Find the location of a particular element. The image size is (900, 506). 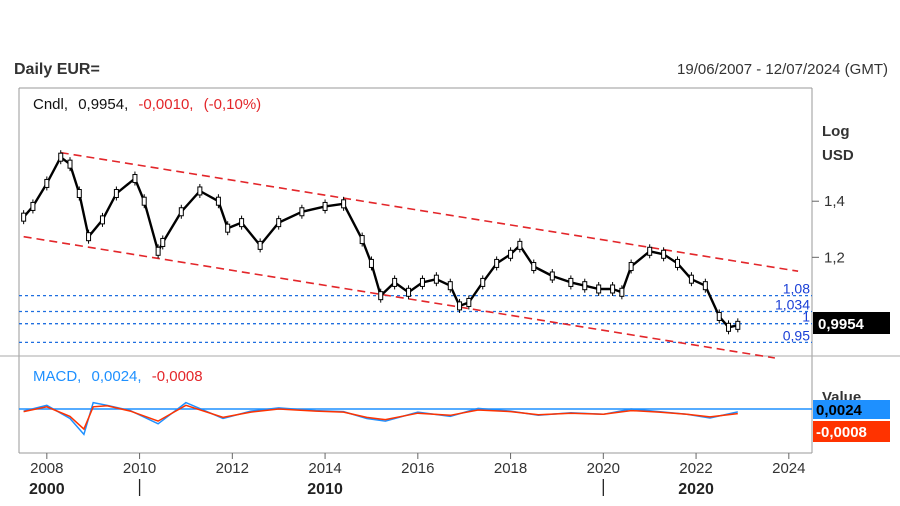

decade-label: 2000 is located at coordinates (47, 489).